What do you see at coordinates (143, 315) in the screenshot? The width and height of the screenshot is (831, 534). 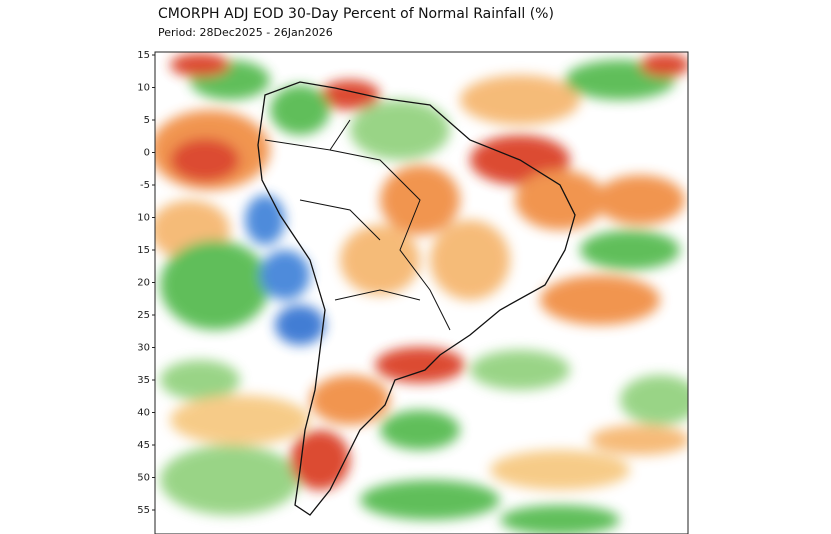 I see `lat-label: 25` at bounding box center [143, 315].